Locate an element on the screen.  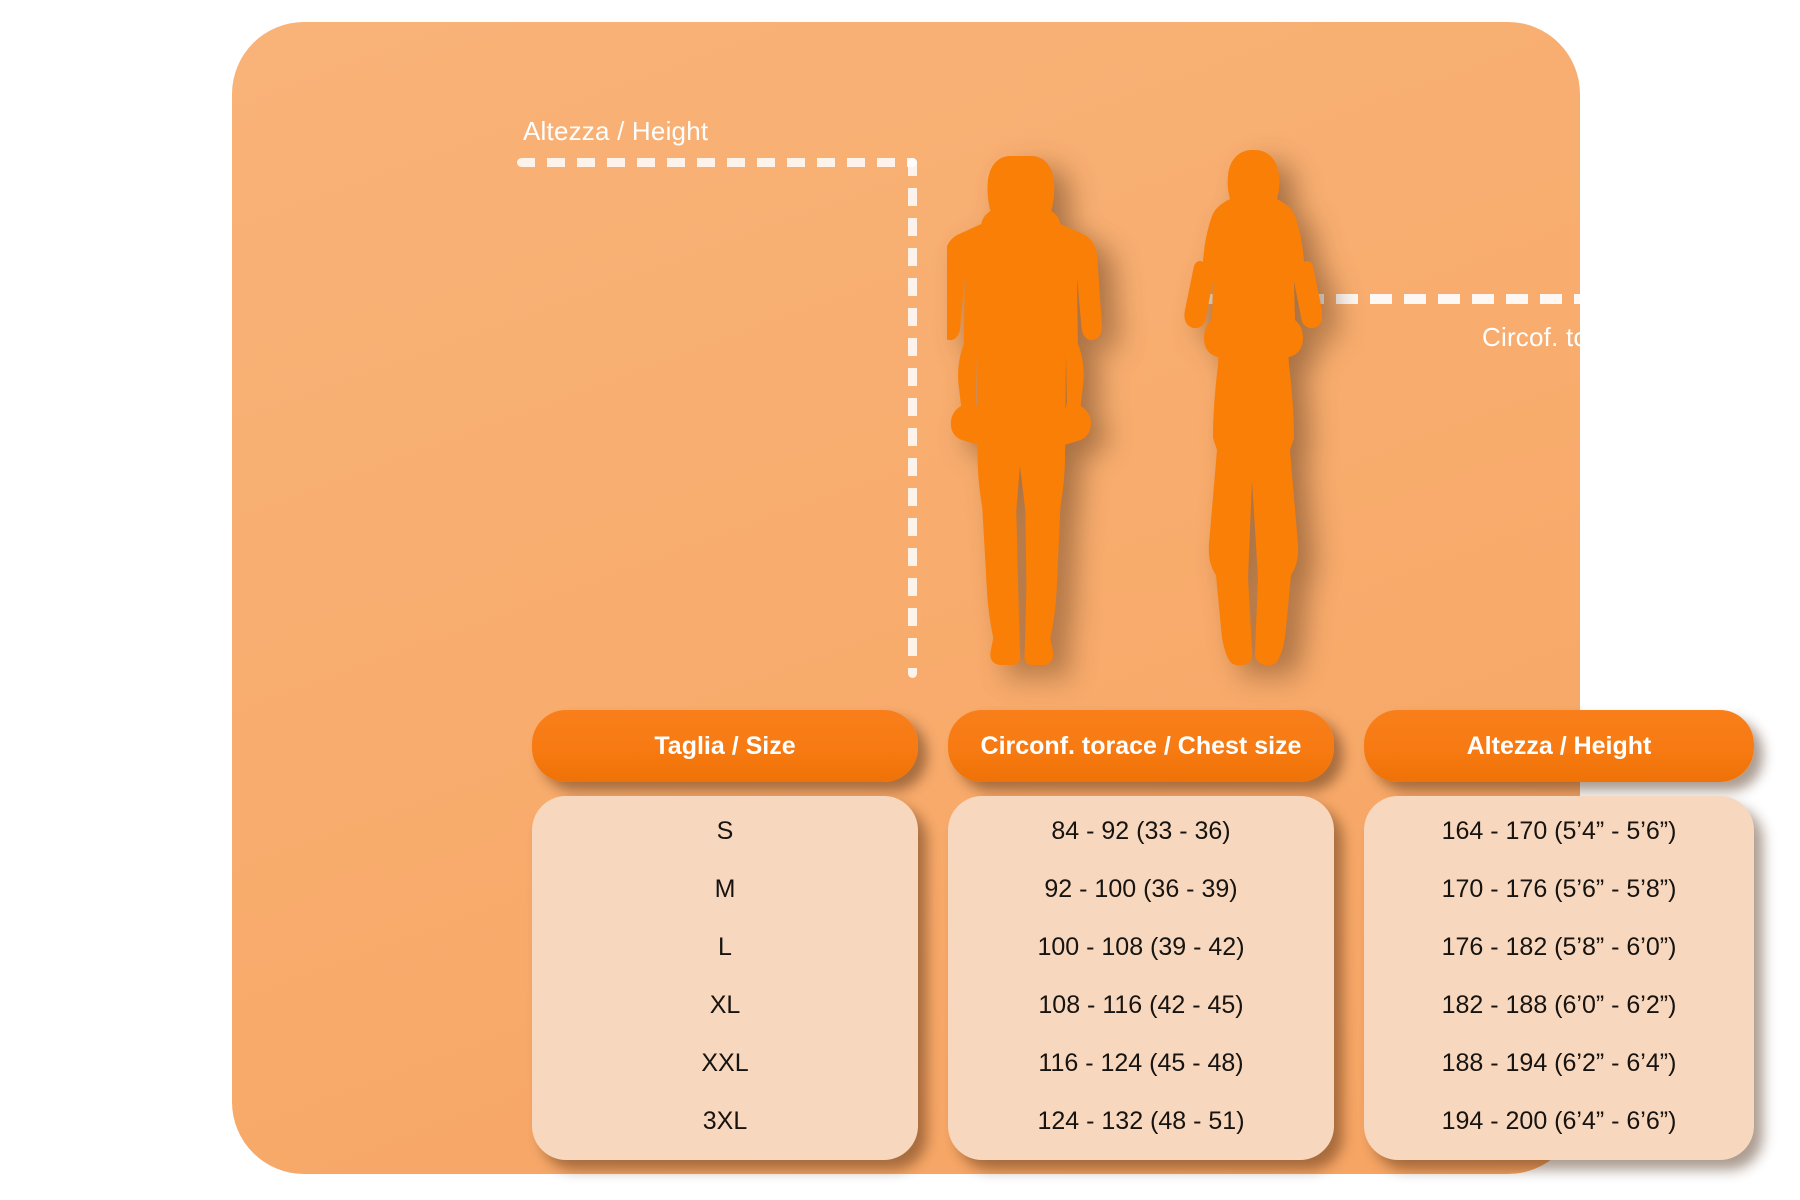
table-cell-height: 188 - 194 (6’2” - 6’4”) is located at coordinates (1559, 1062).